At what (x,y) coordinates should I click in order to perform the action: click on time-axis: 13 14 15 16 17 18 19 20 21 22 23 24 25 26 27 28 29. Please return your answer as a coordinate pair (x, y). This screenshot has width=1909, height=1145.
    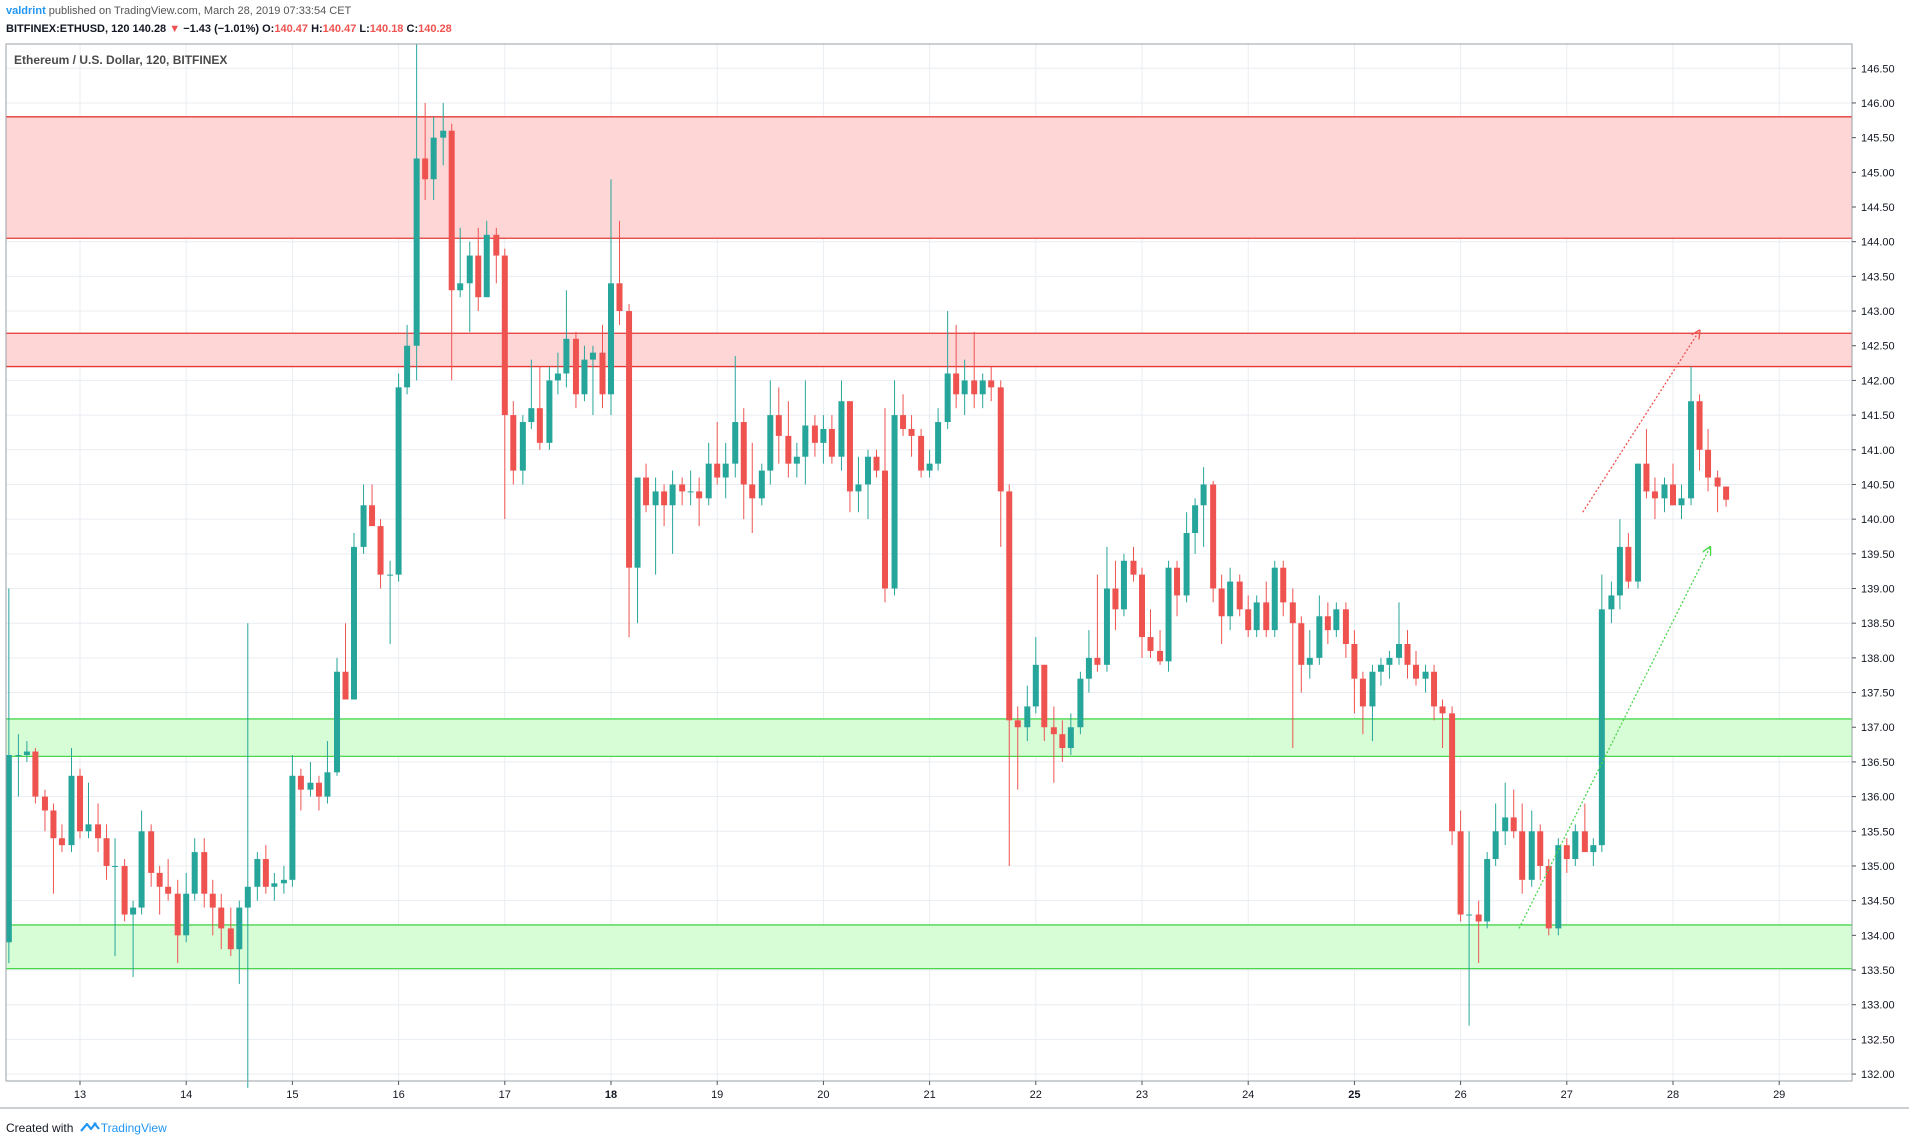
    Looking at the image, I should click on (929, 1091).